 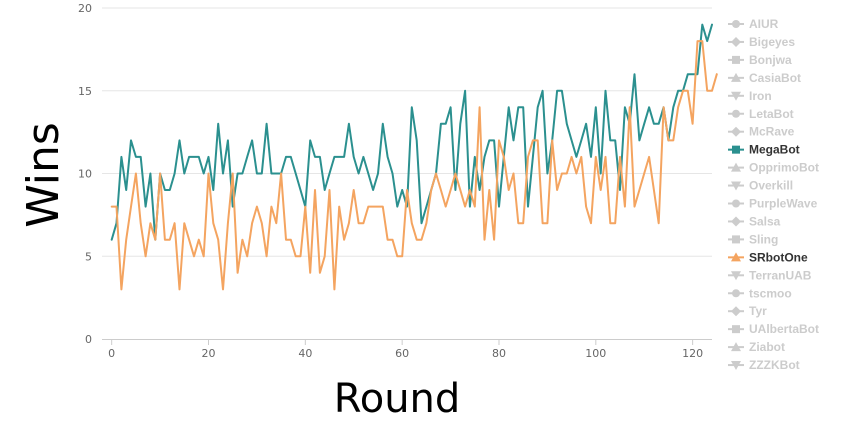 What do you see at coordinates (499, 353) in the screenshot?
I see `x-tick-label: 80` at bounding box center [499, 353].